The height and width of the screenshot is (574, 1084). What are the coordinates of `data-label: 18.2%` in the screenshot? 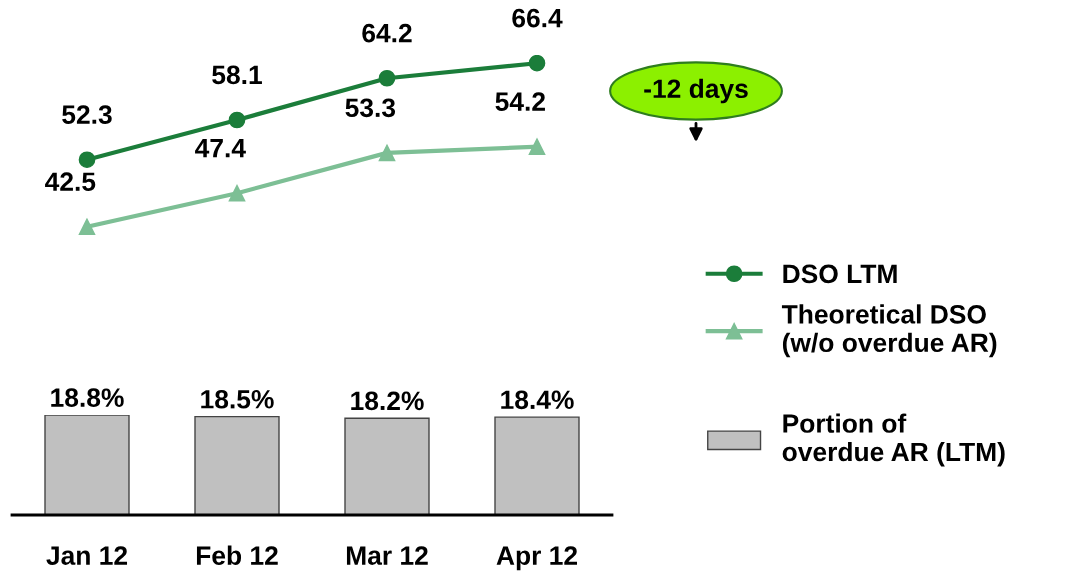 It's located at (387, 401).